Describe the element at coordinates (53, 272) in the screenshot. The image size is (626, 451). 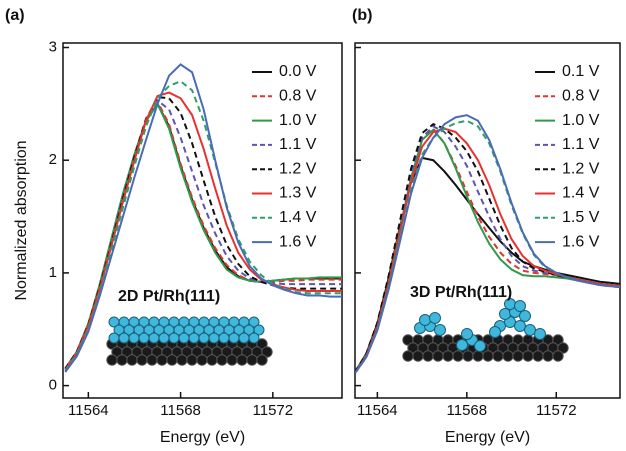
I see `y-tick-label: 1` at that location.